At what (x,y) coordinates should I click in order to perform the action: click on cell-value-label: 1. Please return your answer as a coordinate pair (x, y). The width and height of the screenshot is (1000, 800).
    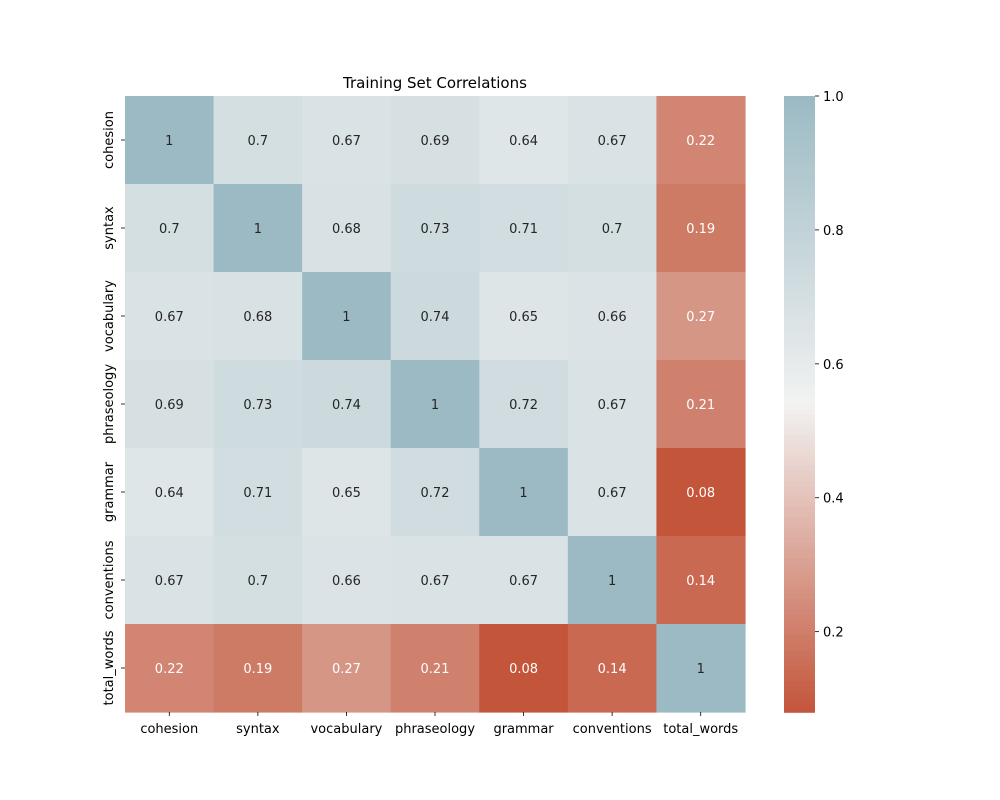
    Looking at the image, I should click on (346, 317).